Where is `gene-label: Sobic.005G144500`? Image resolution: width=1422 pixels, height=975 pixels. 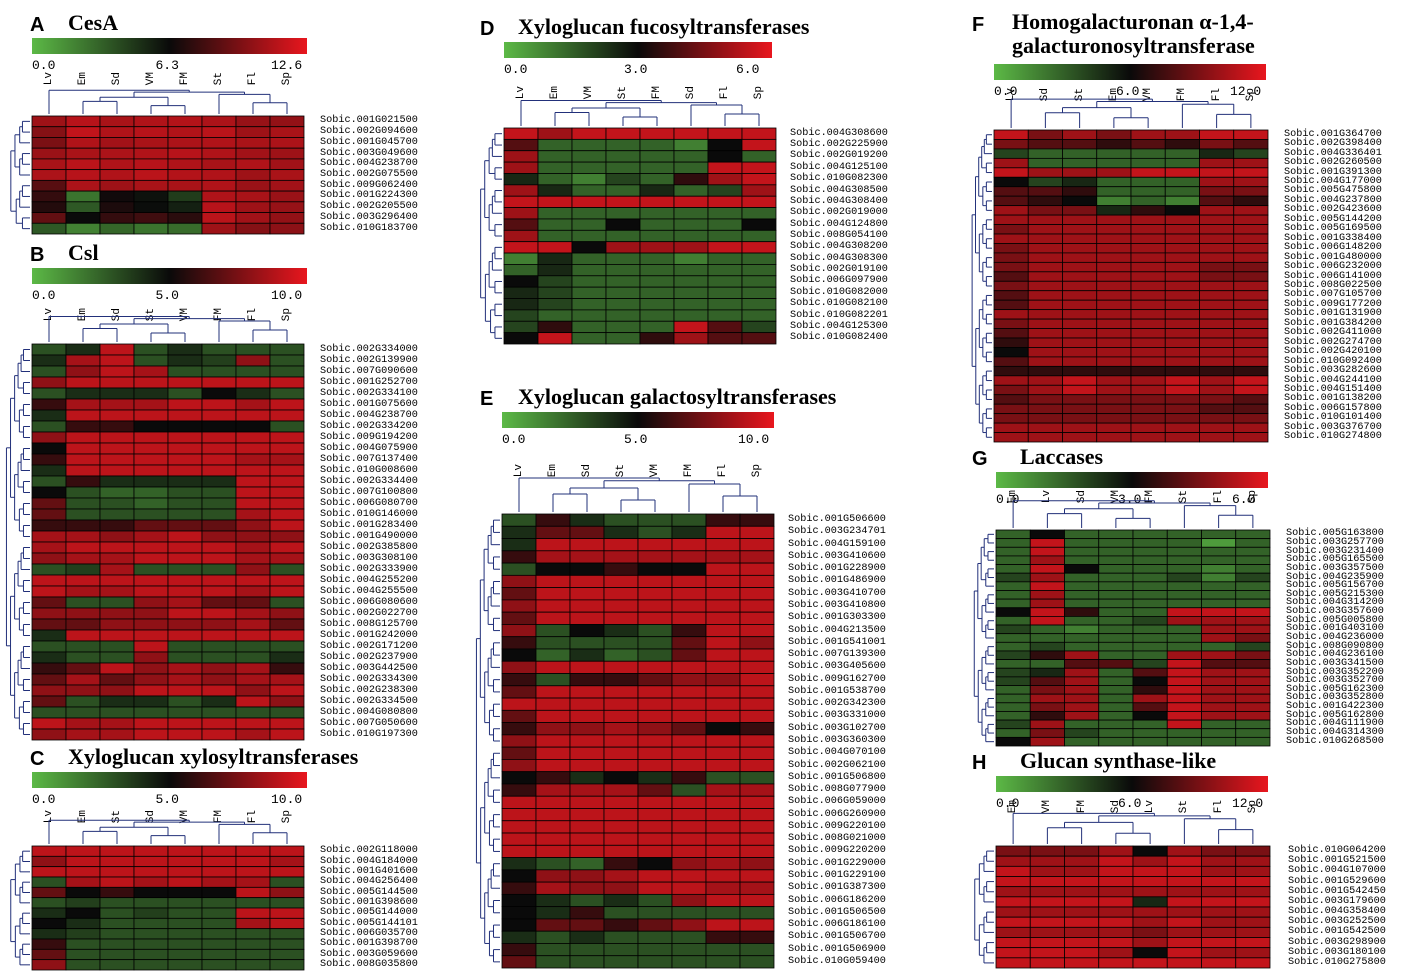 gene-label: Sobic.005G144500 is located at coordinates (369, 892).